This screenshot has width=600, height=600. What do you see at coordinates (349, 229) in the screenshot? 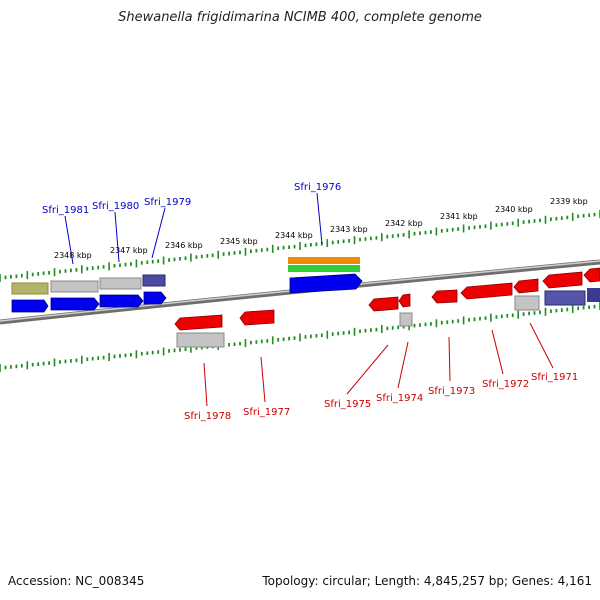
I see `ruler-label-2343: 2343 kbp` at bounding box center [349, 229].